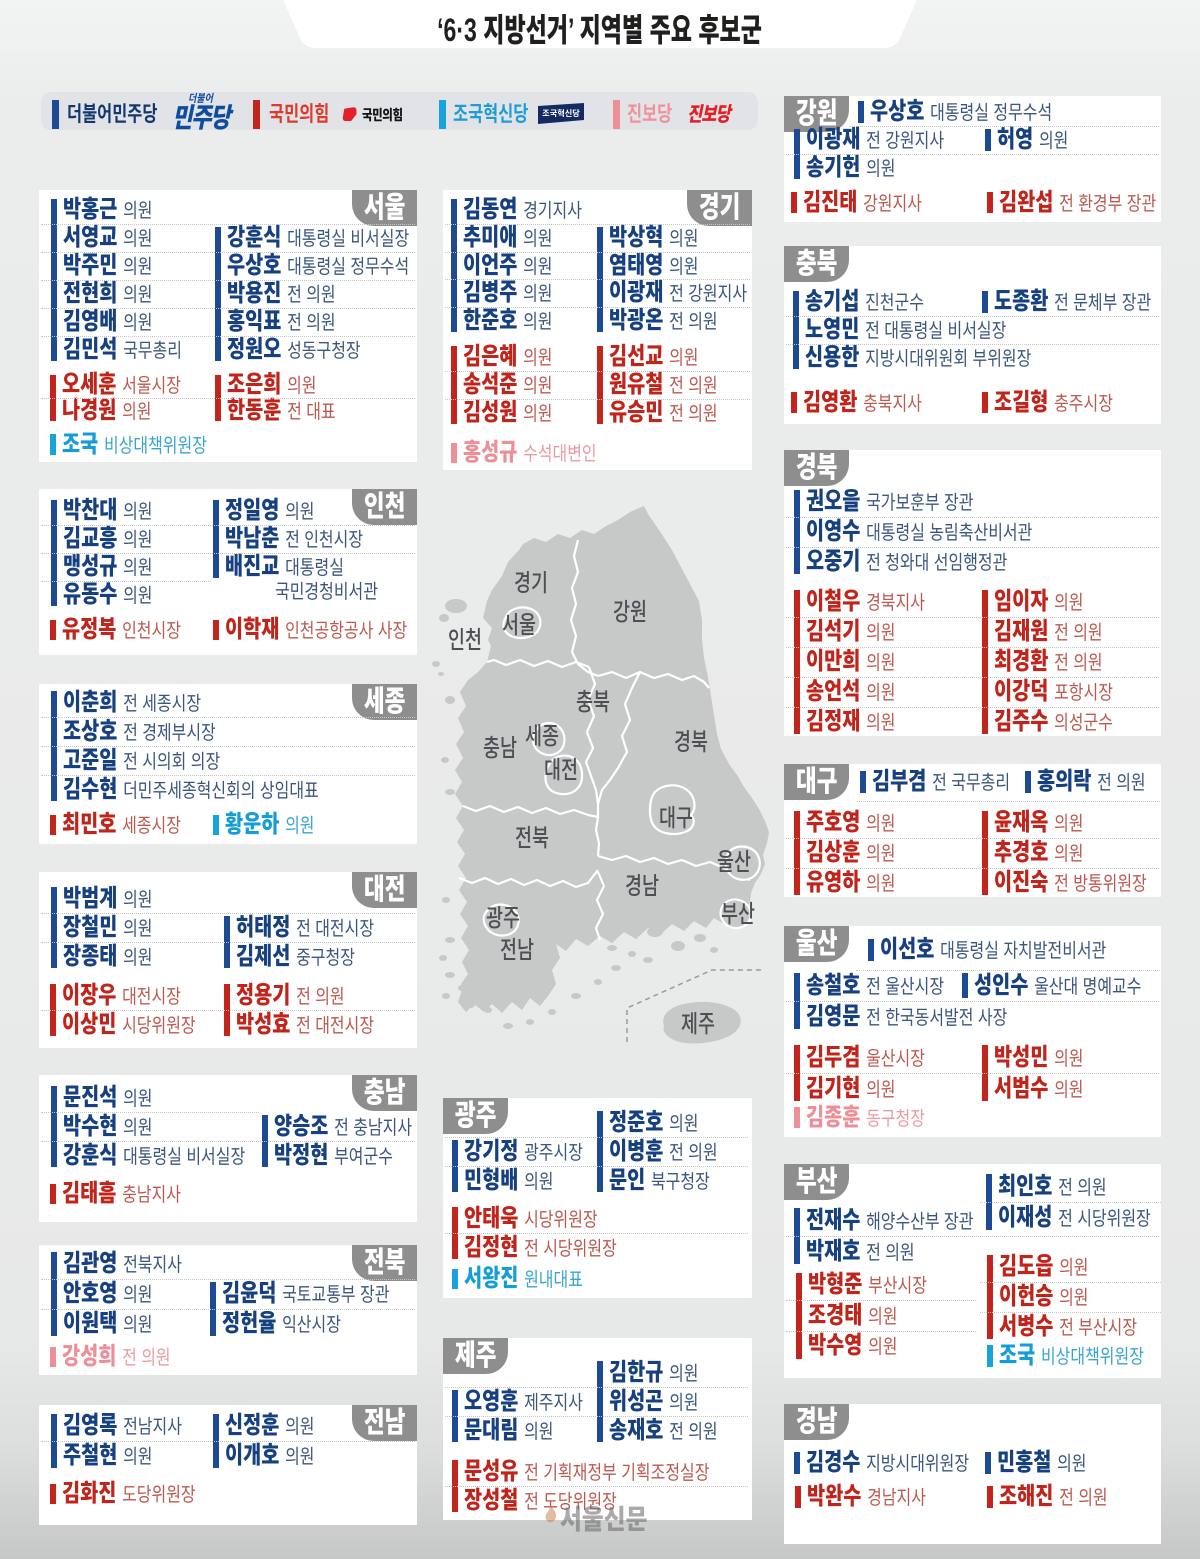 The image size is (1200, 1559). What do you see at coordinates (531, 583) in the screenshot?
I see `svg-text: 경기` at bounding box center [531, 583].